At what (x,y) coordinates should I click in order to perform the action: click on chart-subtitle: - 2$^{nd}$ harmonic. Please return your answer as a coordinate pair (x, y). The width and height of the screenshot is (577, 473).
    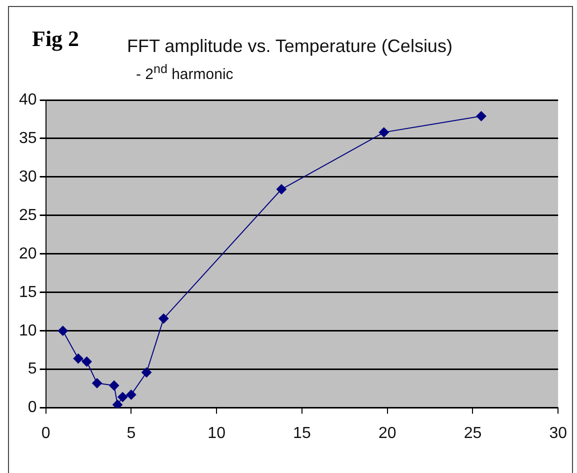
    Looking at the image, I should click on (185, 72).